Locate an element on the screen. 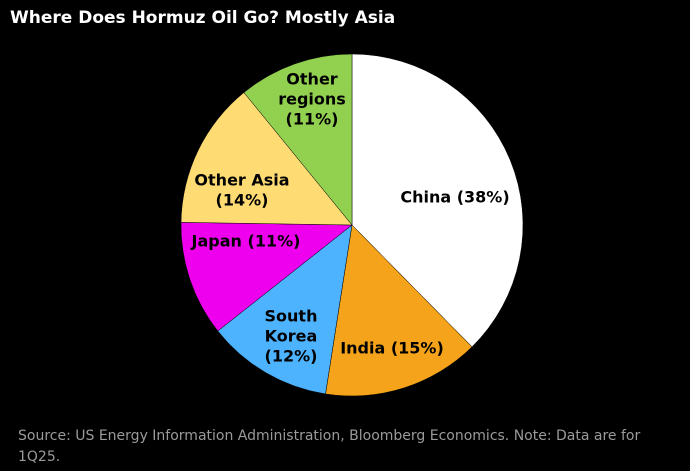 This screenshot has height=471, width=690. chart-title: Where Does Hormuz Oil Go? Mostly Asia is located at coordinates (203, 18).